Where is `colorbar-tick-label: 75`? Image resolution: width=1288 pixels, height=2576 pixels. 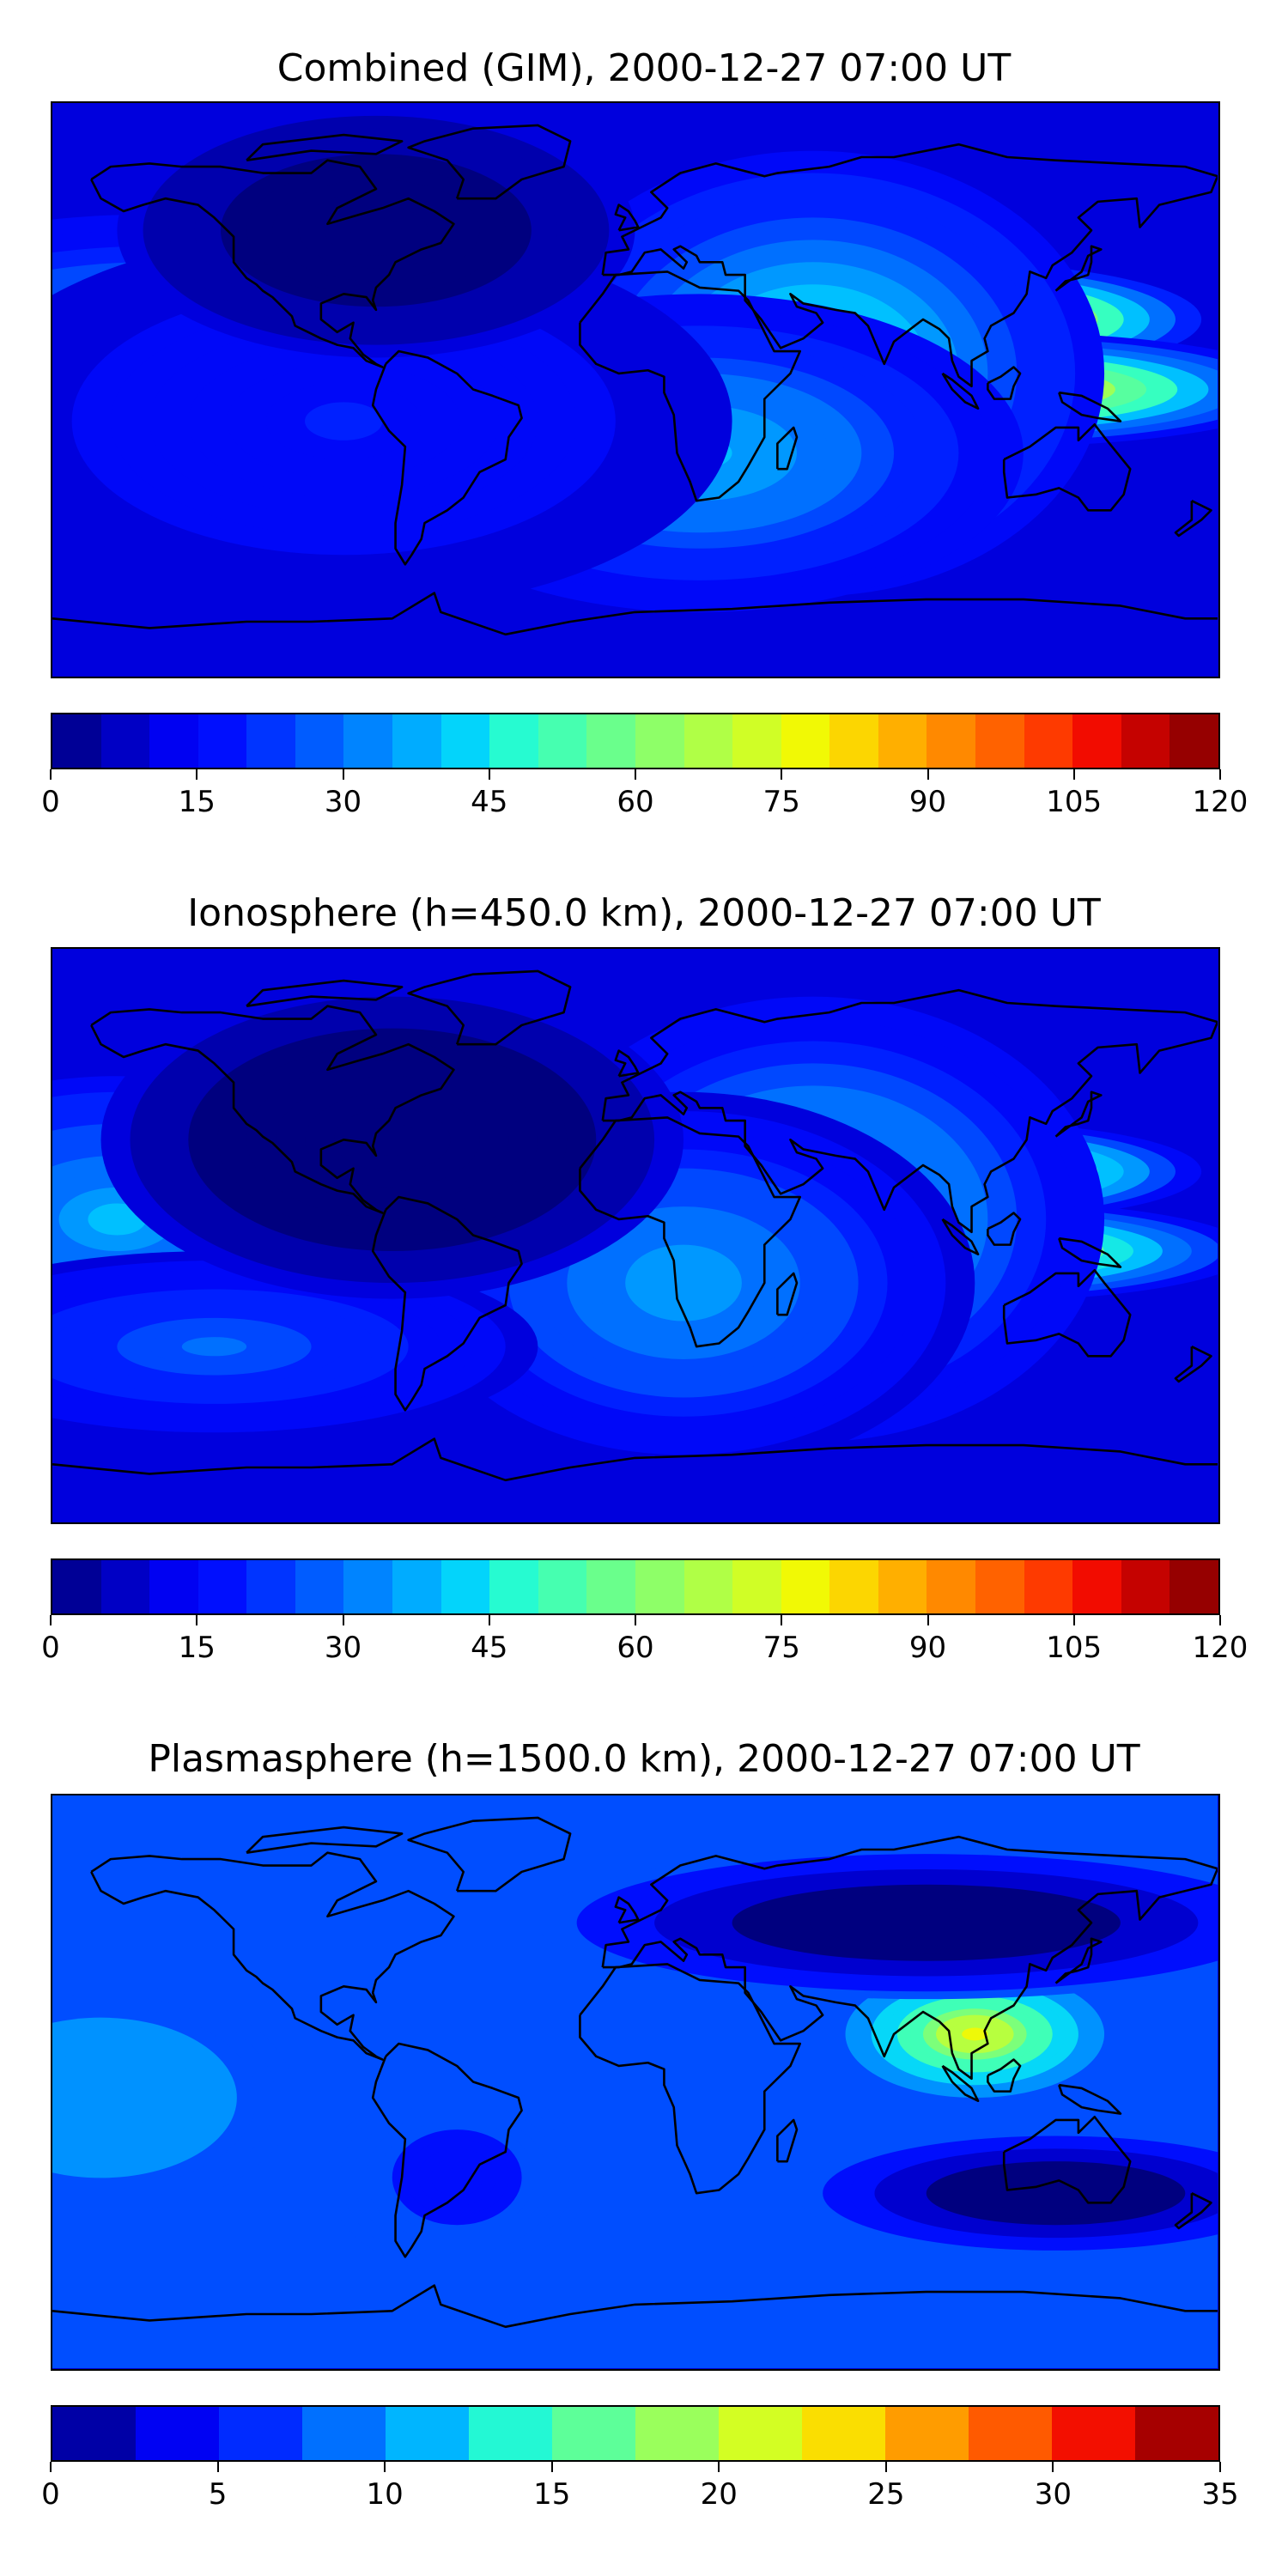 colorbar-tick-label: 75 is located at coordinates (781, 802).